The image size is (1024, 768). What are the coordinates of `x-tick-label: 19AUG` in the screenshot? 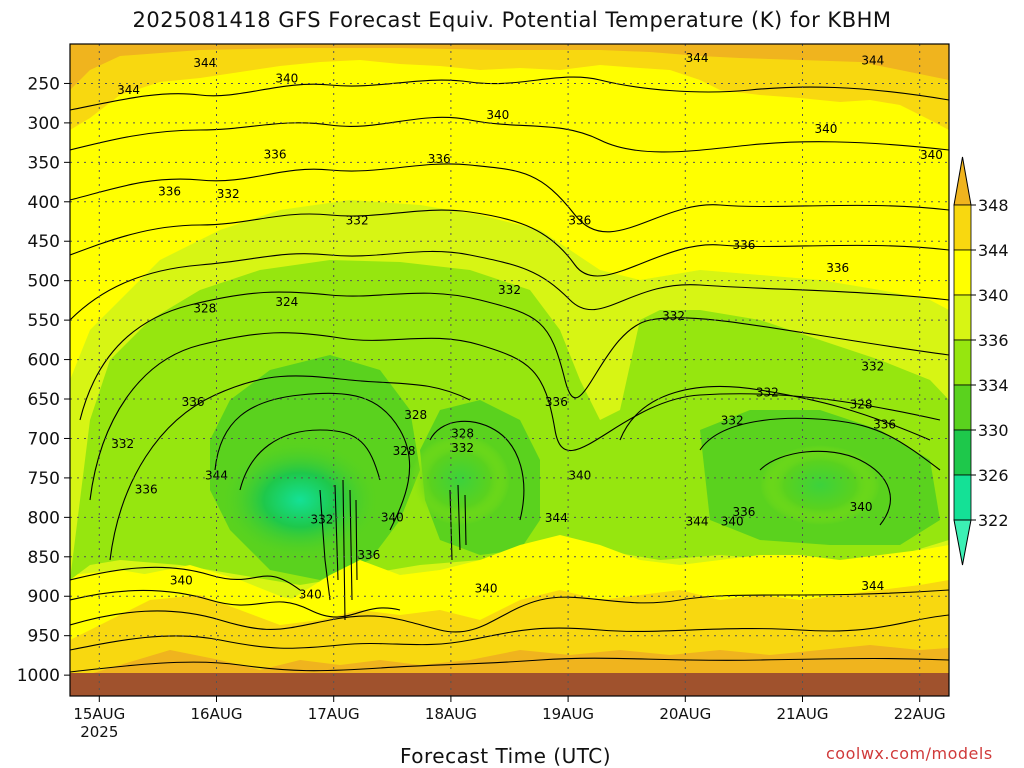 It's located at (568, 714).